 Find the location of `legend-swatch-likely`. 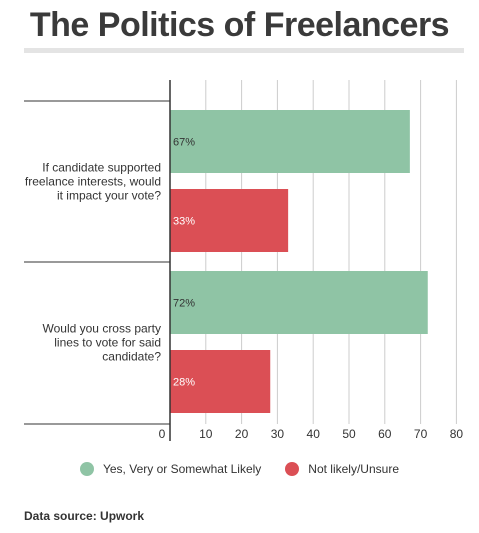

legend-swatch-likely is located at coordinates (86, 469).